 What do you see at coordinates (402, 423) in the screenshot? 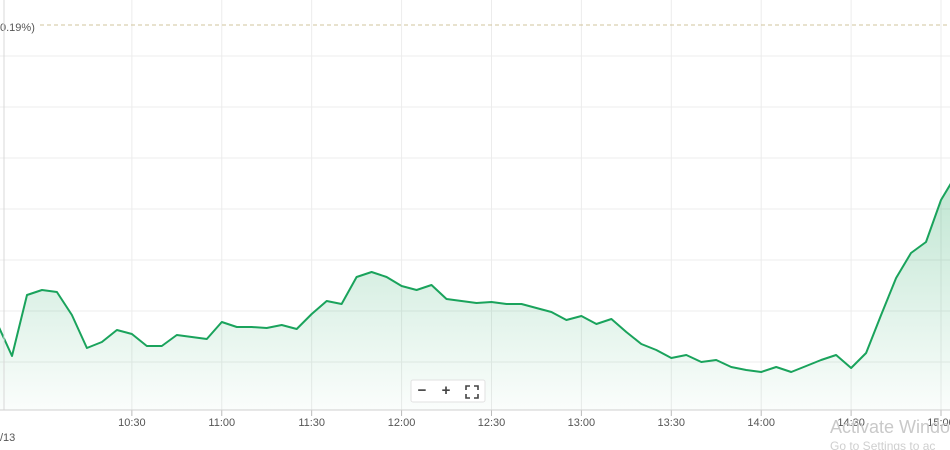
I see `x-tick-label: 12:00` at bounding box center [402, 423].